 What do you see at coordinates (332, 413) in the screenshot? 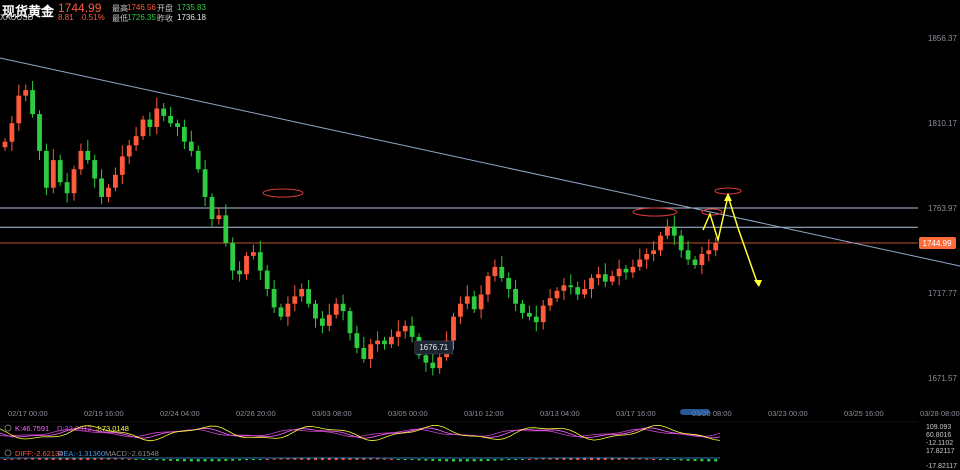
I see `x-tick-label: 03/03 08:00` at bounding box center [332, 413].